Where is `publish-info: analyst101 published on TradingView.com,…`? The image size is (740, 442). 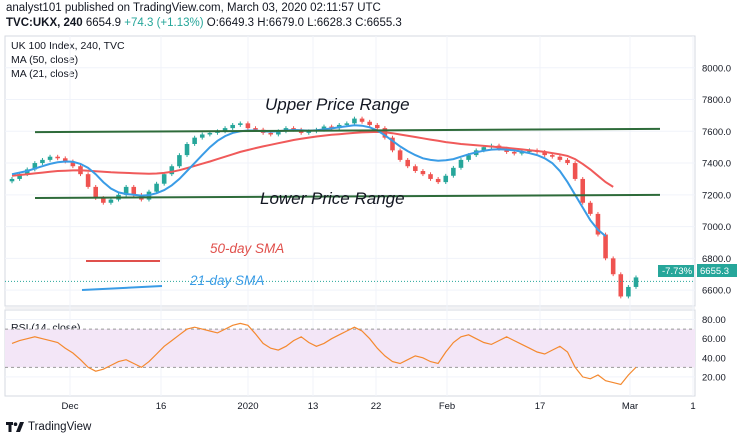 publish-info: analyst101 published on TradingView.com,… is located at coordinates (193, 8).